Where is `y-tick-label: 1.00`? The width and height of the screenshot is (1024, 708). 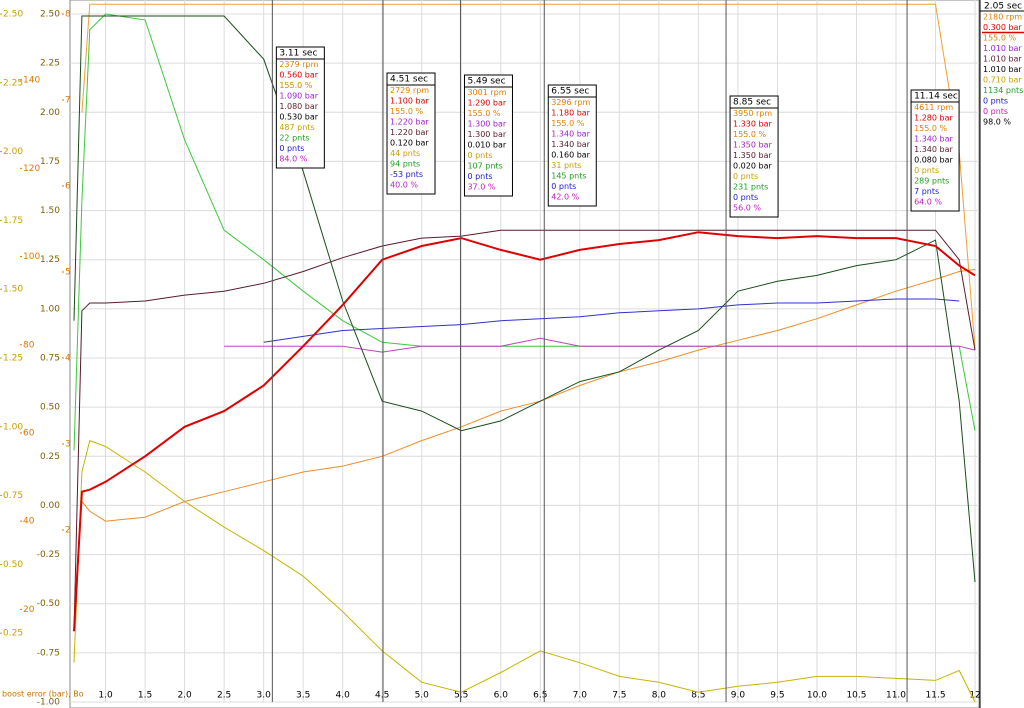
y-tick-label: 1.00 is located at coordinates (50, 309).